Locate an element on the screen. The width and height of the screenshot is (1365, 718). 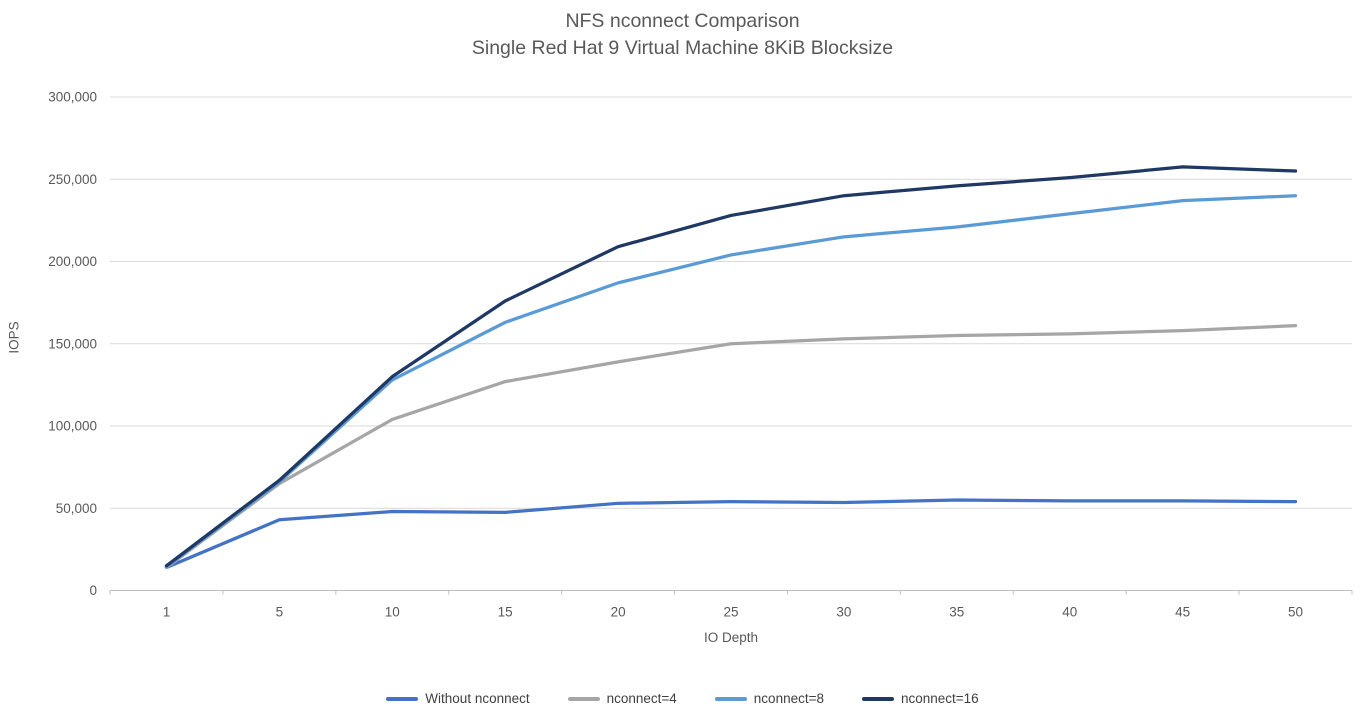
y-tick-label: 0 is located at coordinates (93, 590).